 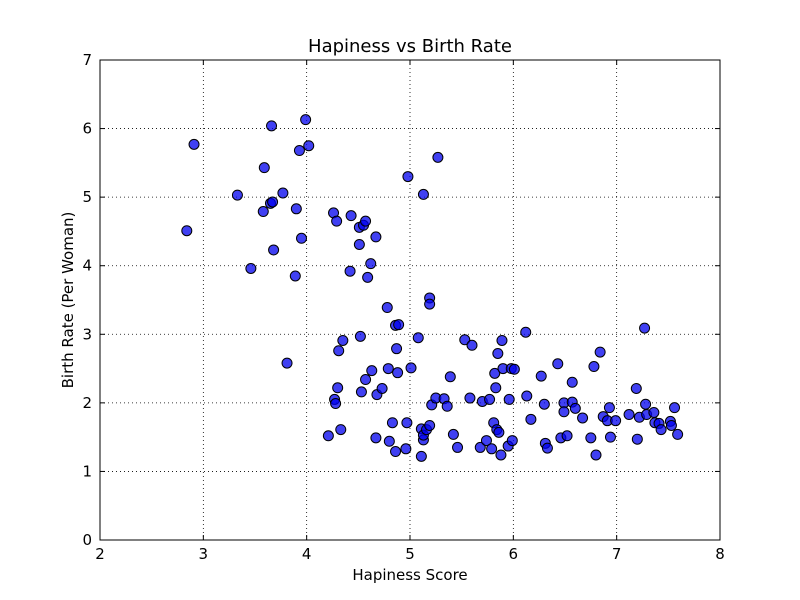 What do you see at coordinates (409, 575) in the screenshot?
I see `x-axis-title: Hapiness Score` at bounding box center [409, 575].